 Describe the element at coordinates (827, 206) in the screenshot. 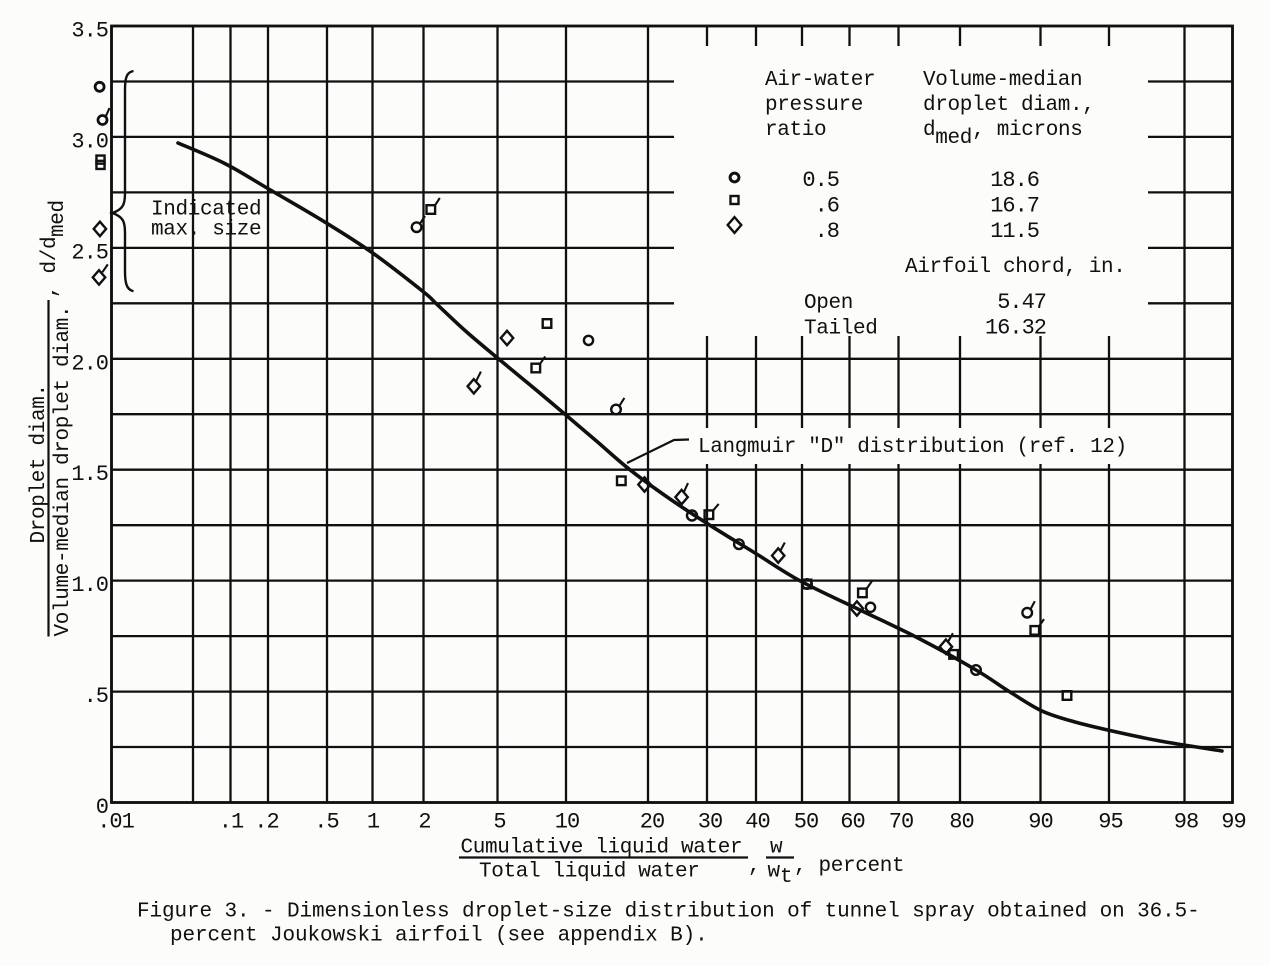

I see `svg-text: .6` at that location.